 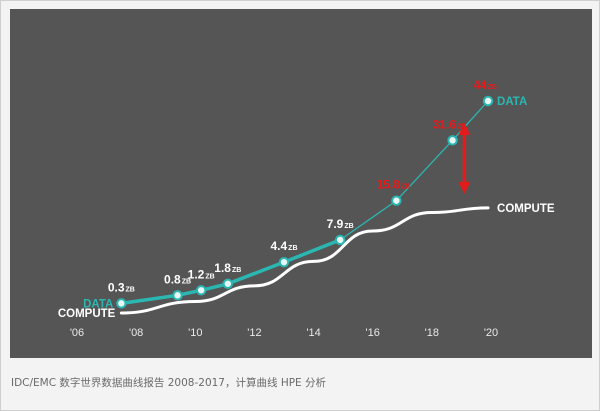 What do you see at coordinates (512, 102) in the screenshot?
I see `series-label-data-end: DATA` at bounding box center [512, 102].